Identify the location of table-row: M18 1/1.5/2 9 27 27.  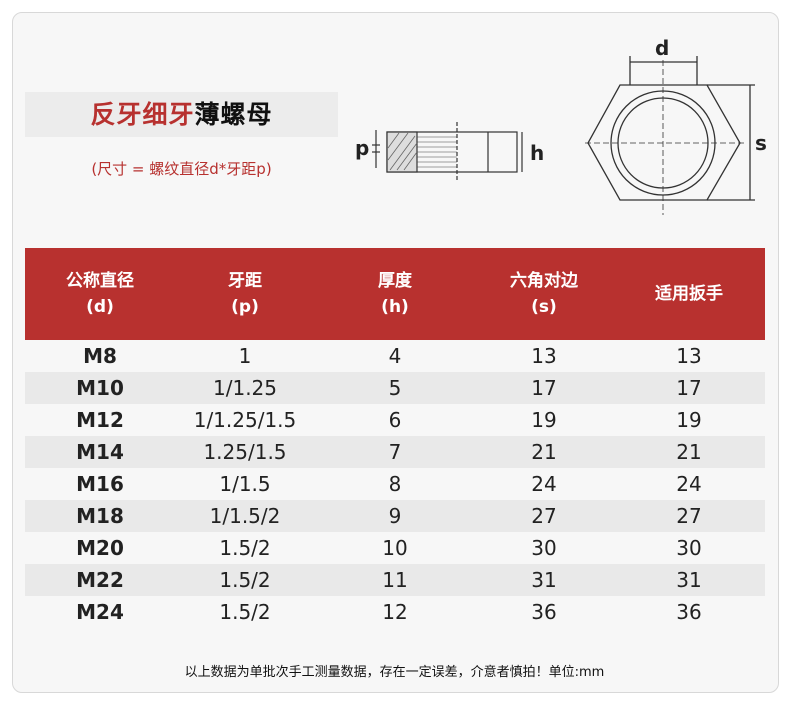
(395, 516).